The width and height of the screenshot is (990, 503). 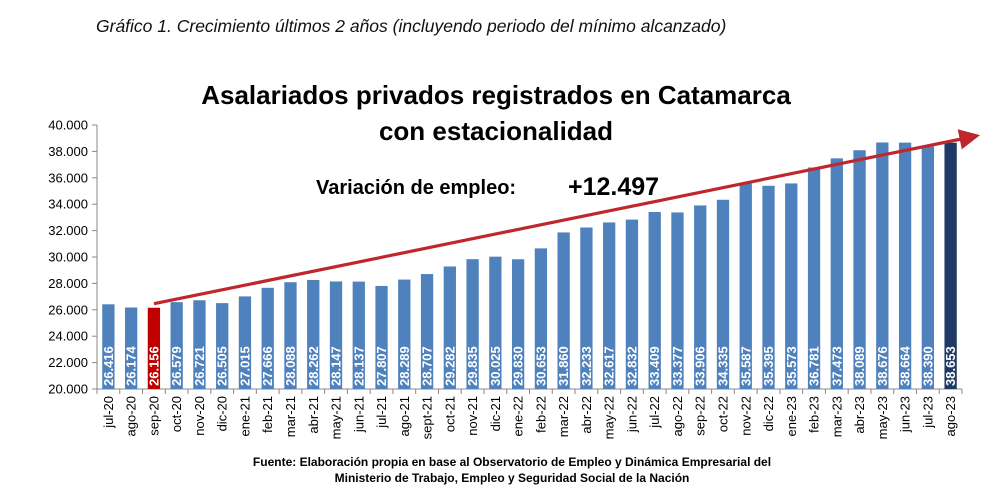 What do you see at coordinates (791, 416) in the screenshot?
I see `x-tick-label: ene-23` at bounding box center [791, 416].